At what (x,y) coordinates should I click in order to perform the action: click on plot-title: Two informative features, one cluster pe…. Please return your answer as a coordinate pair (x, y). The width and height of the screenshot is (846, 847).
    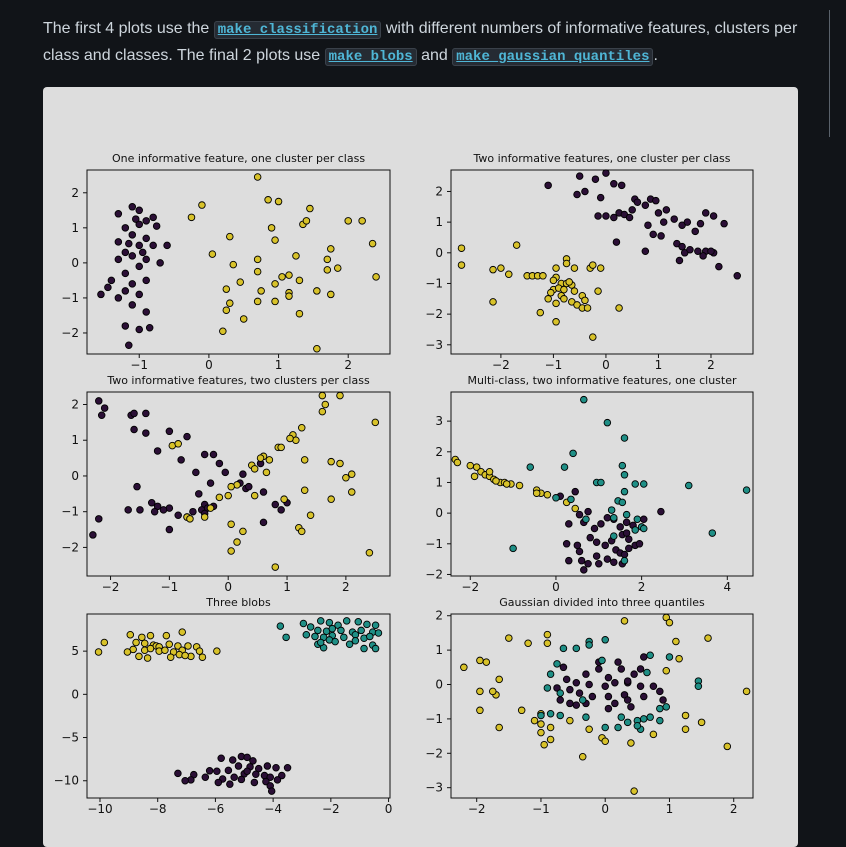
    Looking at the image, I should click on (601, 158).